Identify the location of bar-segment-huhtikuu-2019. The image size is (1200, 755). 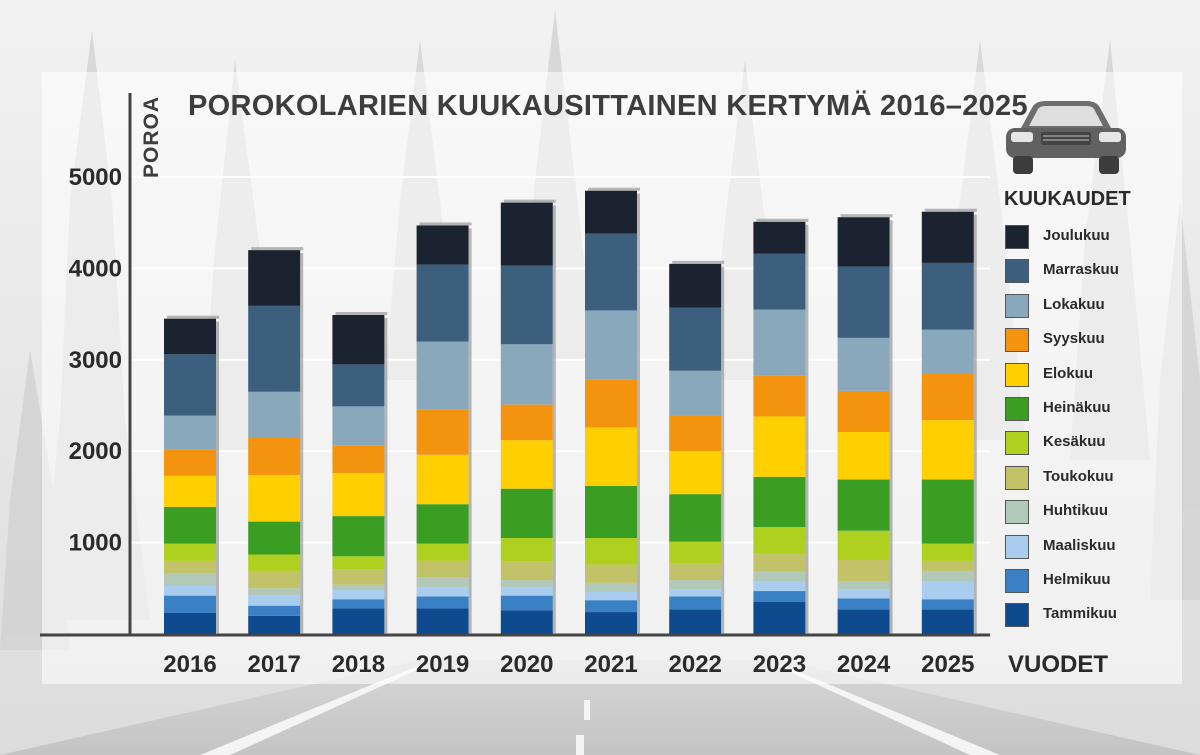
(442, 582).